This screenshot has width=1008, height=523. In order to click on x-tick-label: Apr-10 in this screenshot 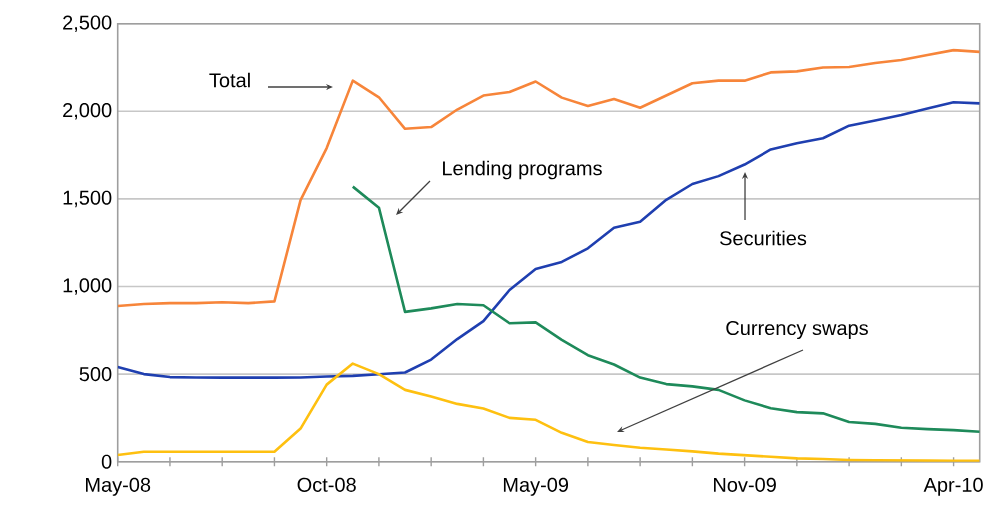, I will do `click(953, 486)`.